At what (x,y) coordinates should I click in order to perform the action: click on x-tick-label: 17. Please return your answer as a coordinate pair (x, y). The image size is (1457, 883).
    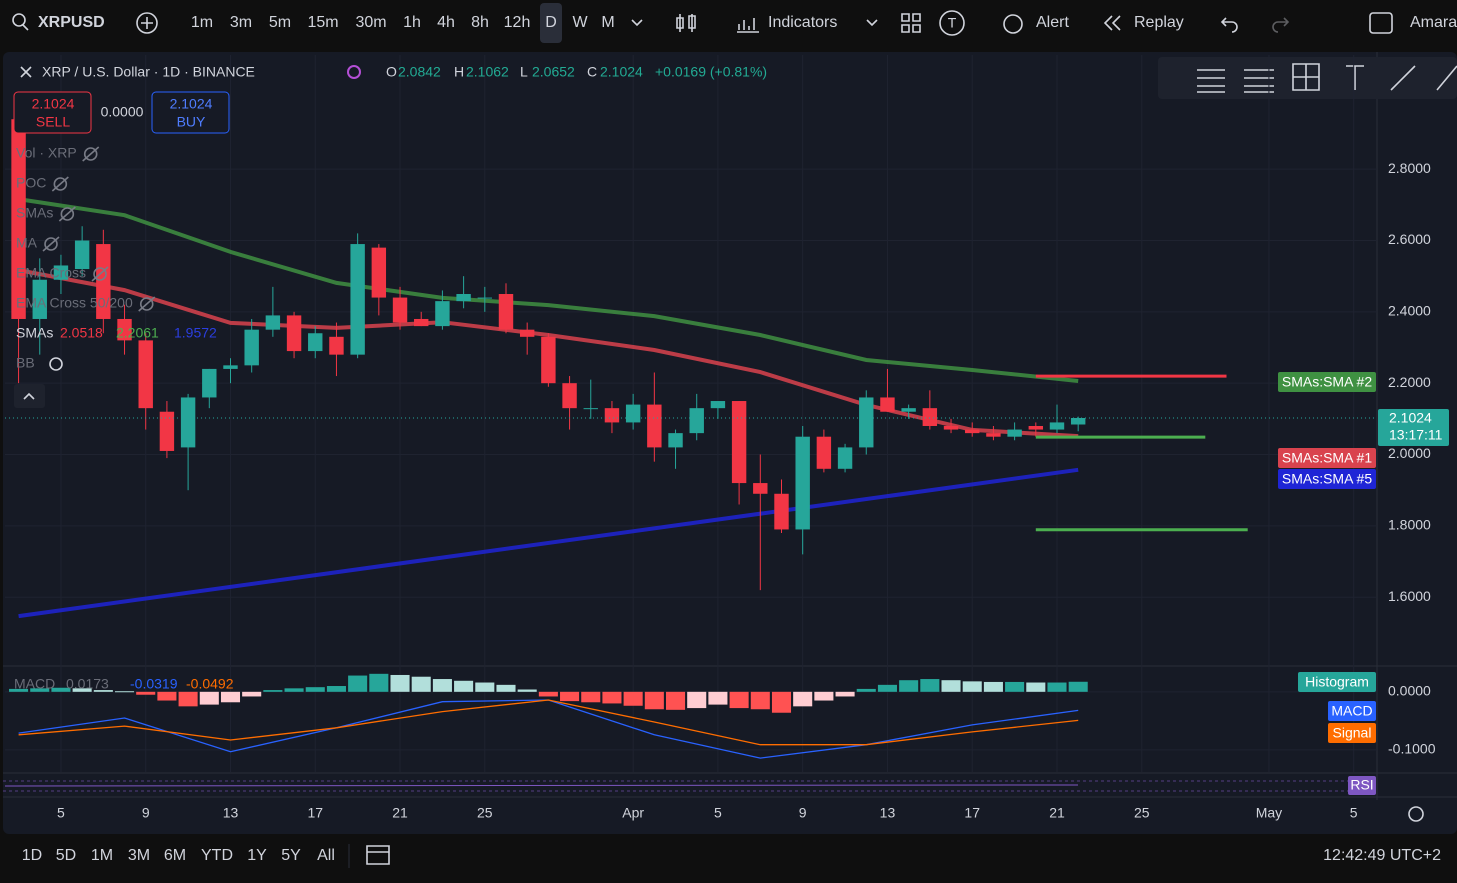
    Looking at the image, I should click on (315, 813).